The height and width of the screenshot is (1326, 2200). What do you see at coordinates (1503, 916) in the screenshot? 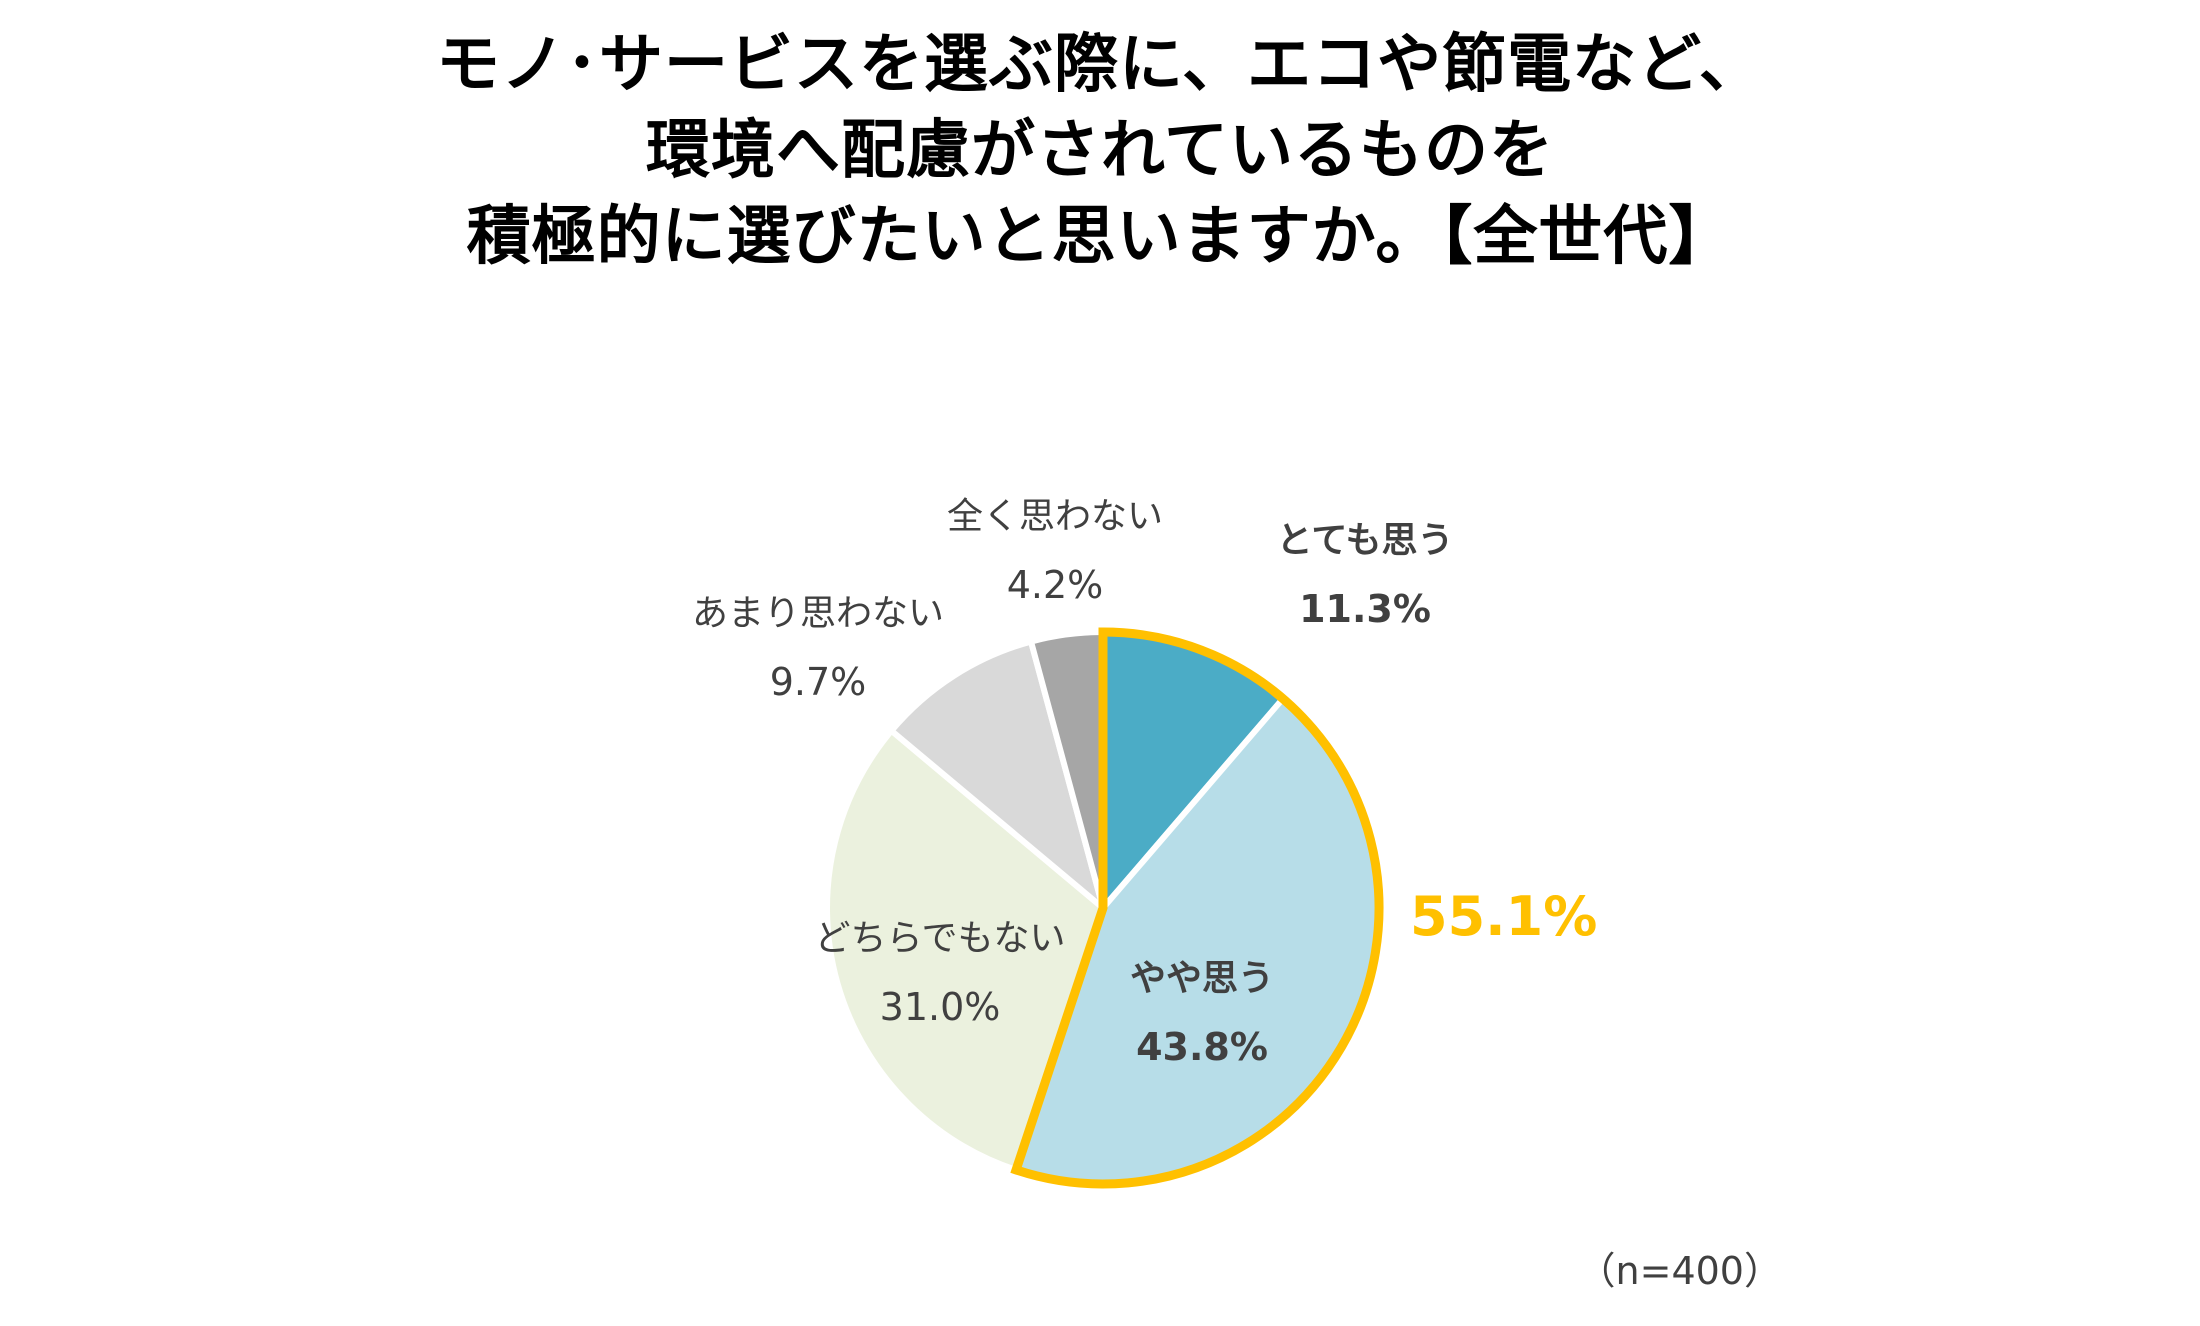
I see `highlight-total-label: 55.1%` at bounding box center [1503, 916].